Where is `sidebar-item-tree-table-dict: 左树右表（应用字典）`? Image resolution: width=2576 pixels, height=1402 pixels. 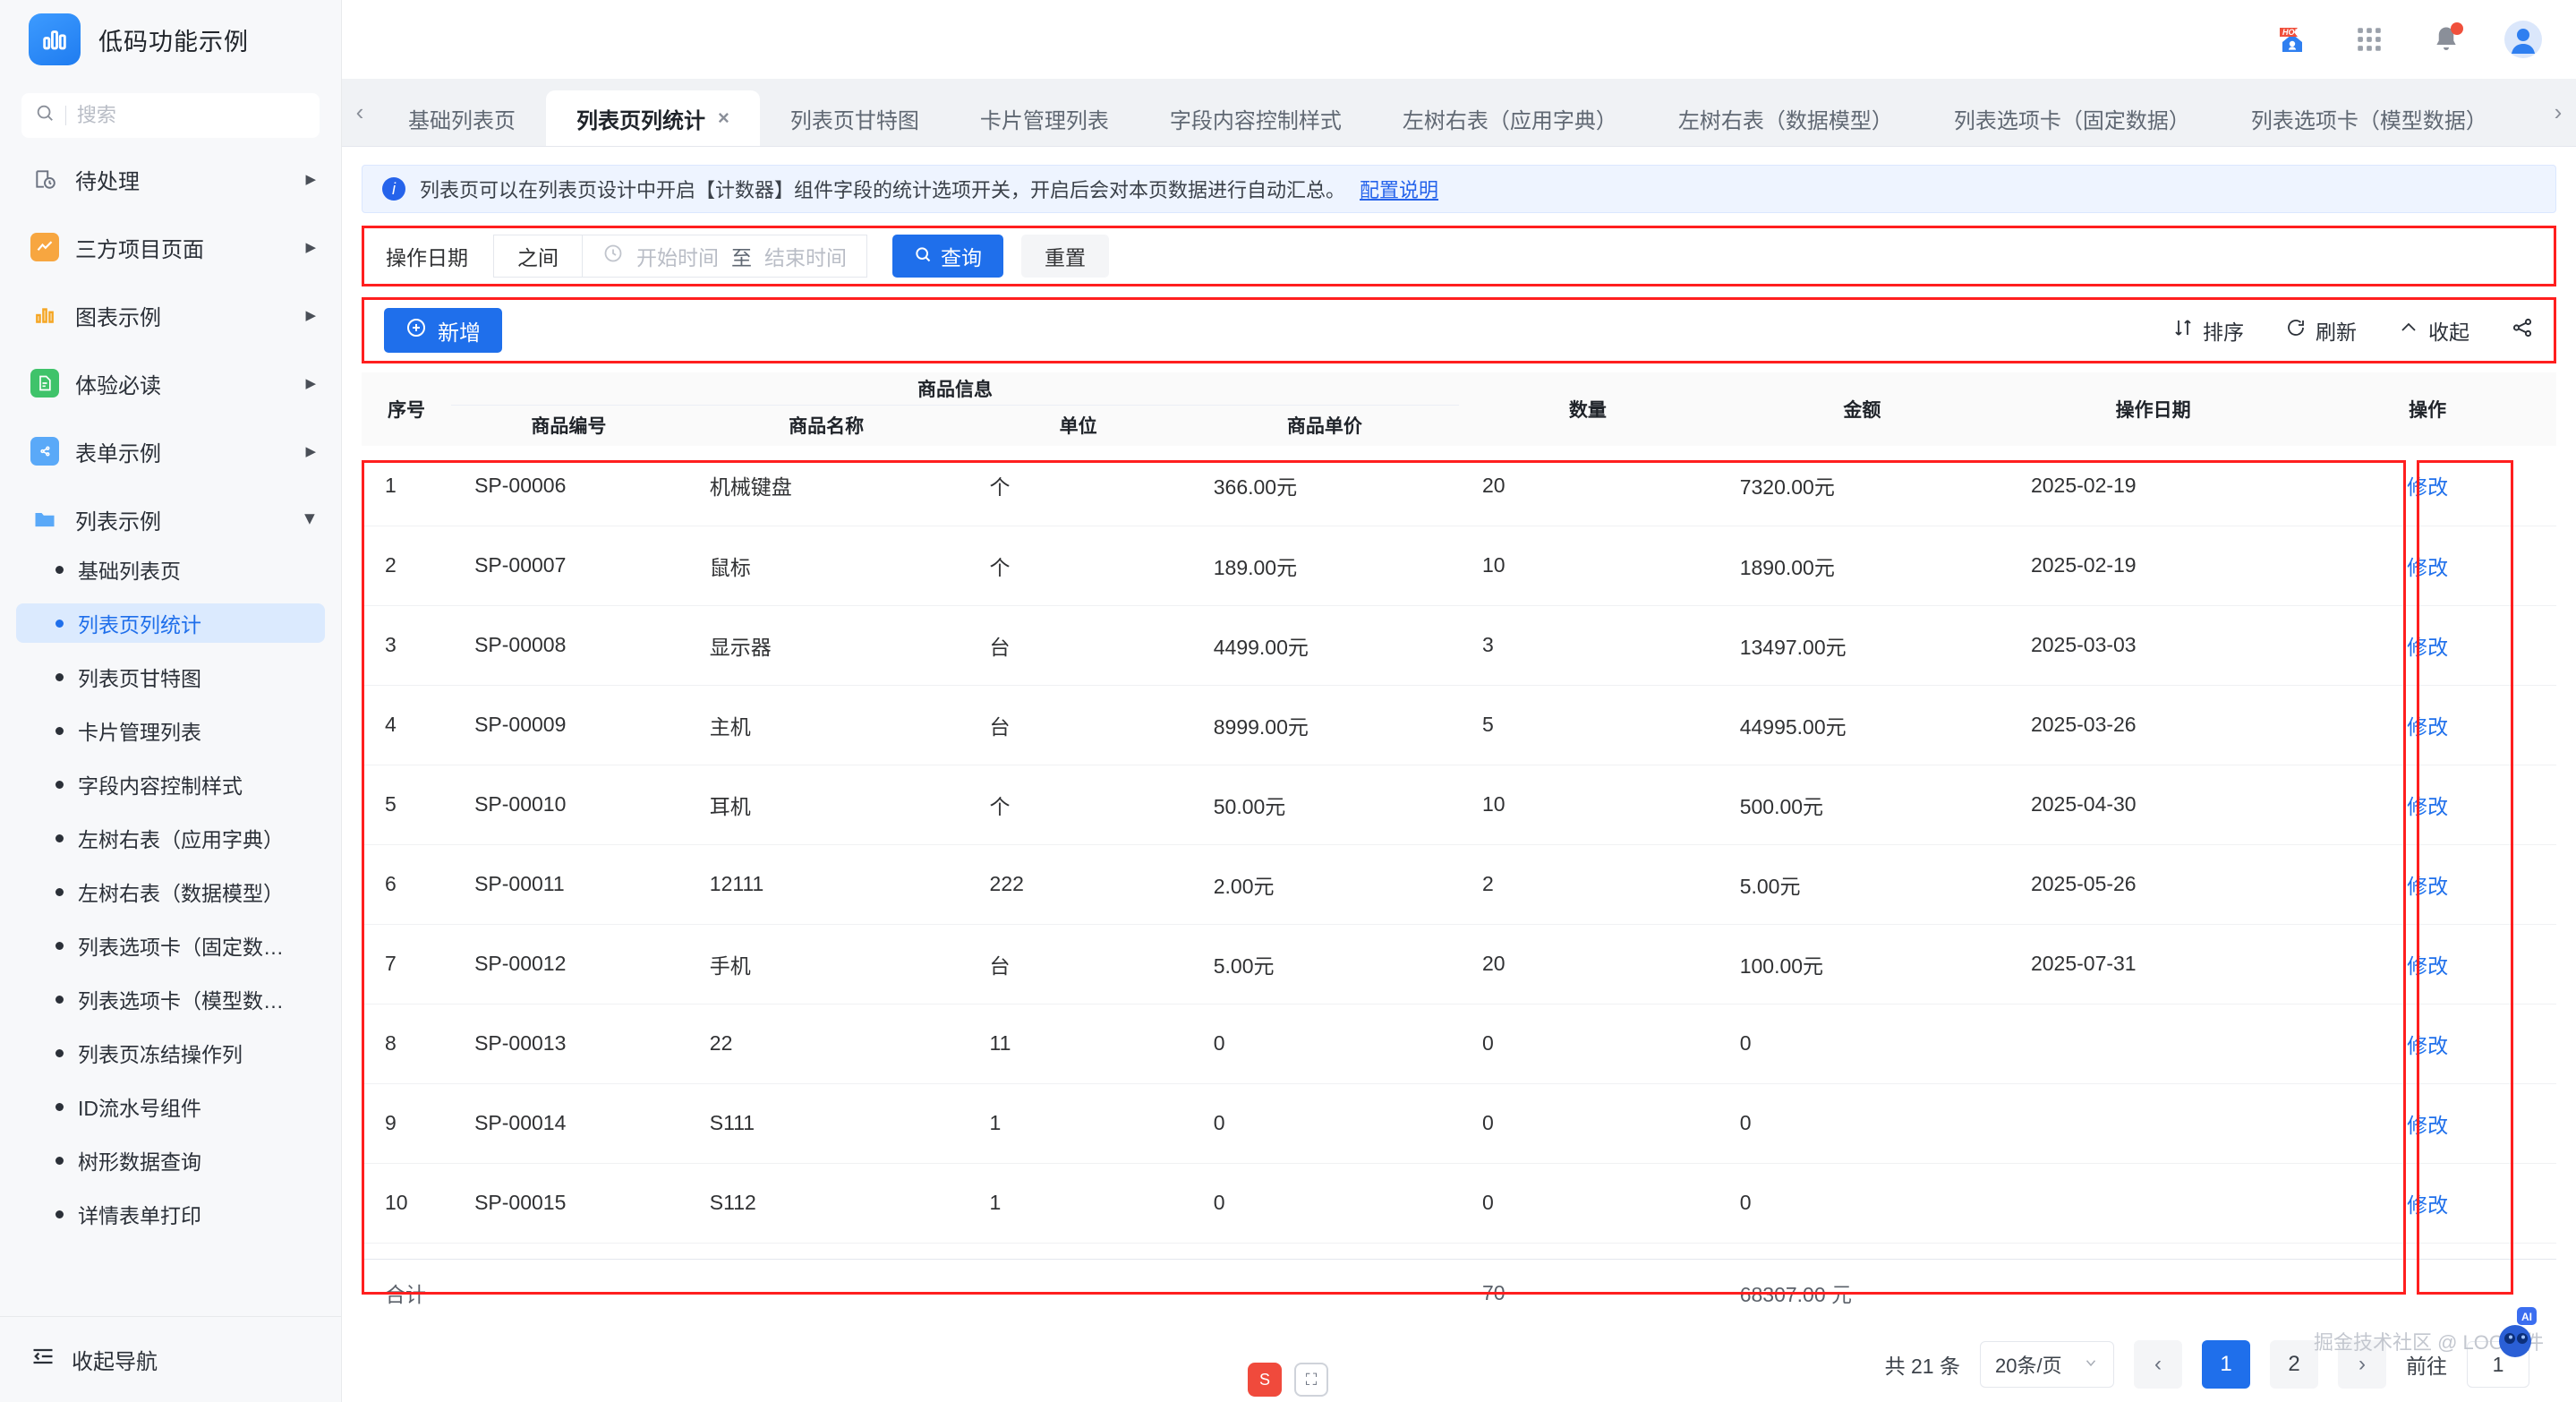 sidebar-item-tree-table-dict: 左树右表（应用字典） is located at coordinates (170, 838).